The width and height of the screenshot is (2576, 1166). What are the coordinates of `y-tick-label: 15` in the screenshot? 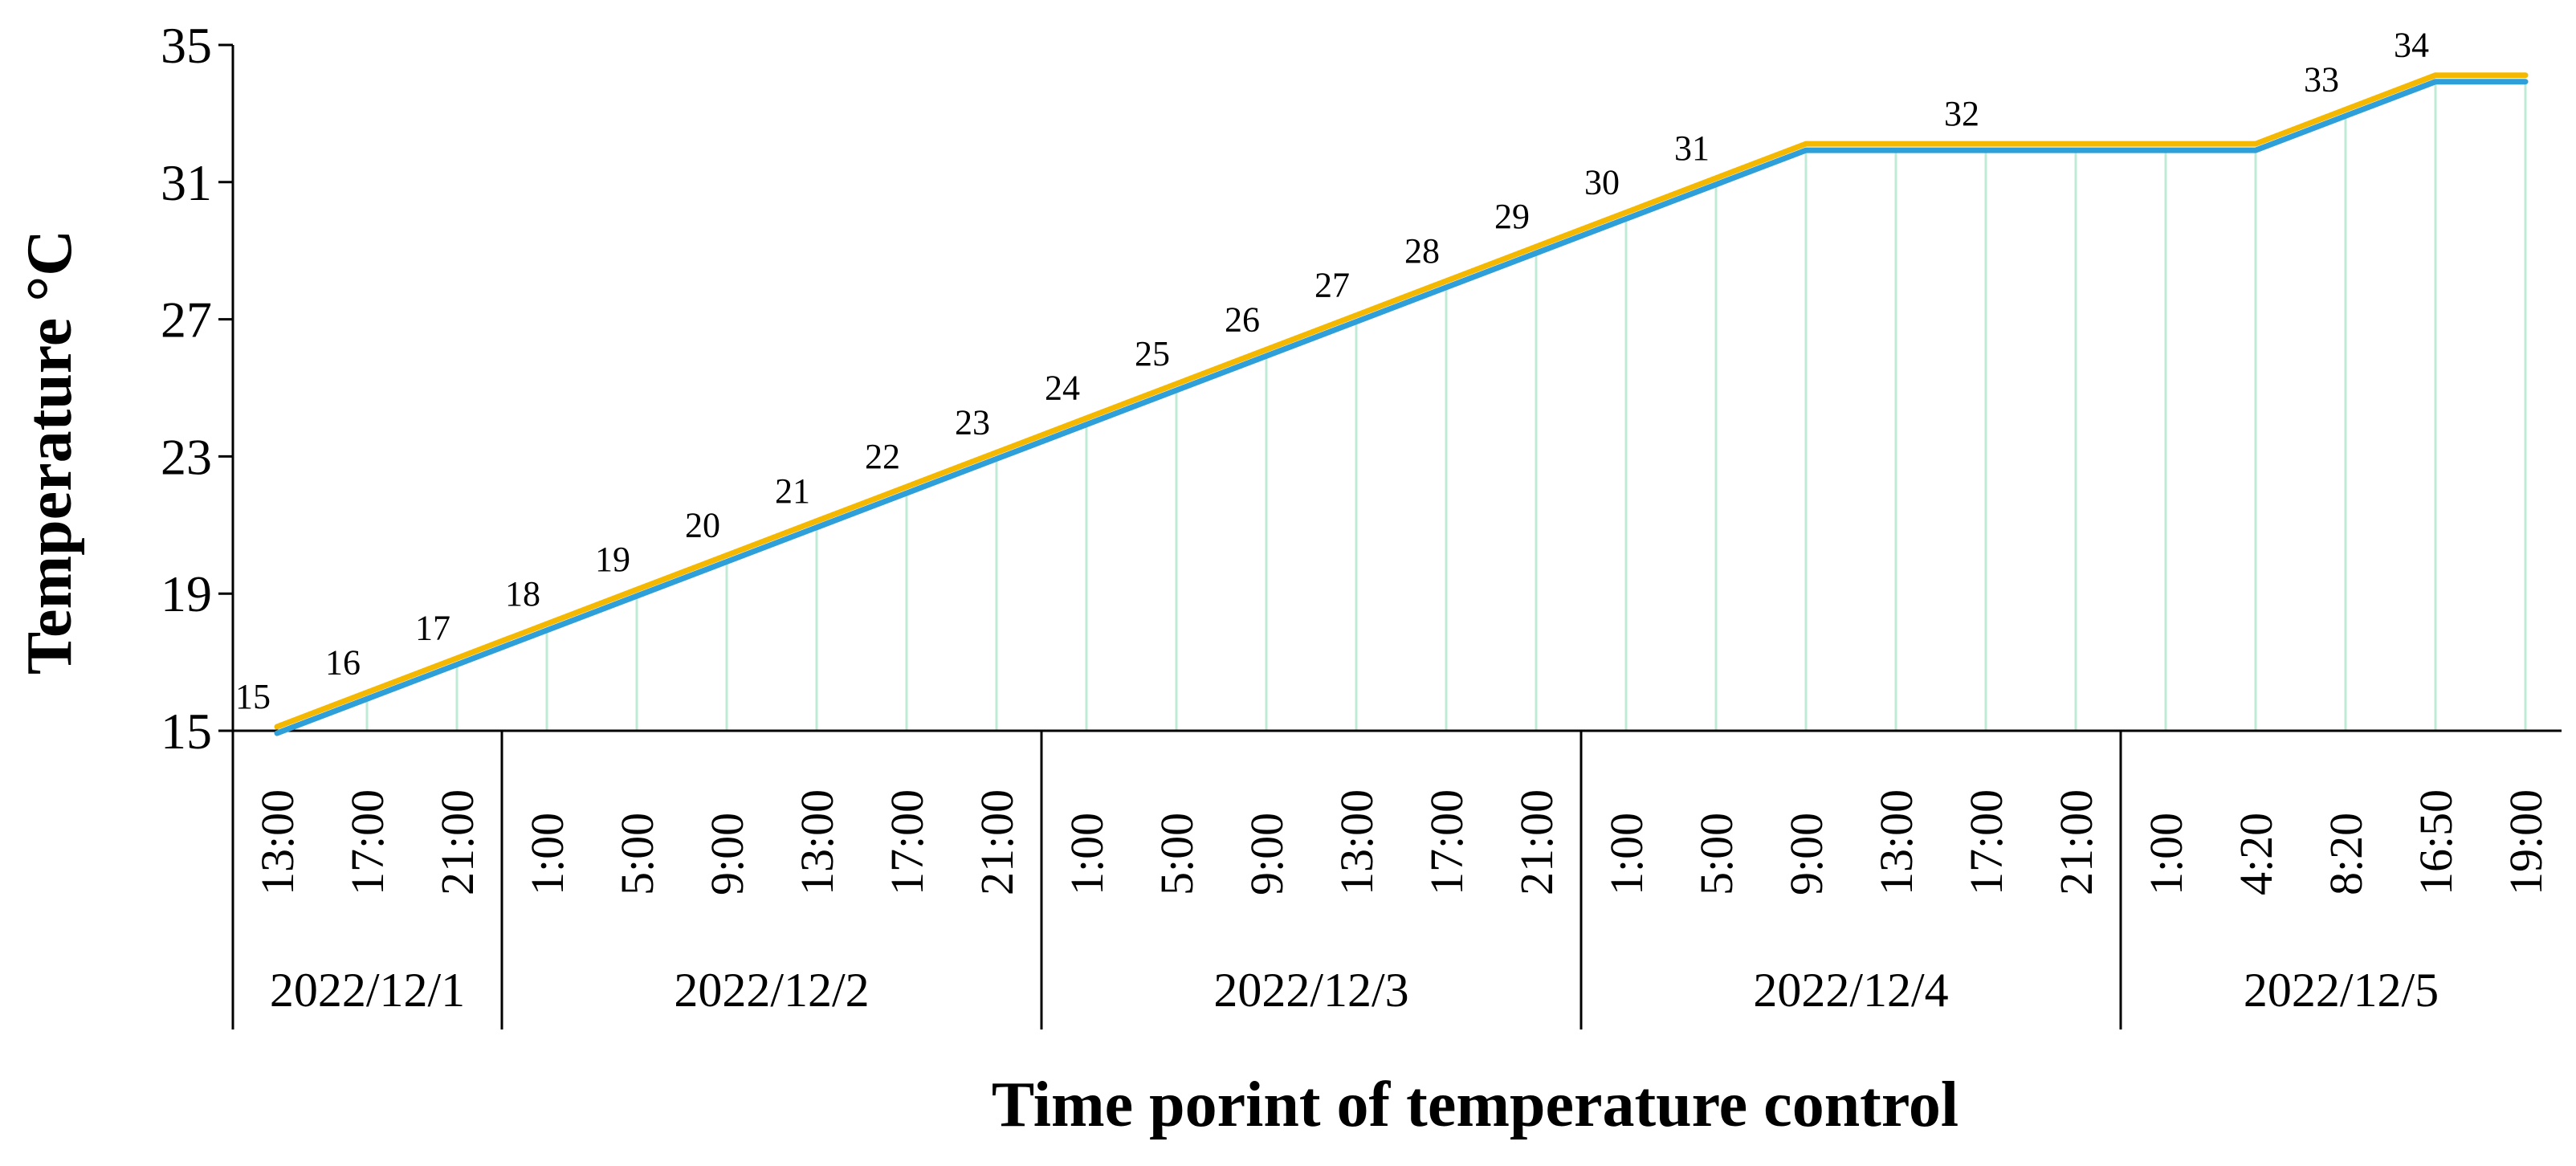 It's located at (186, 731).